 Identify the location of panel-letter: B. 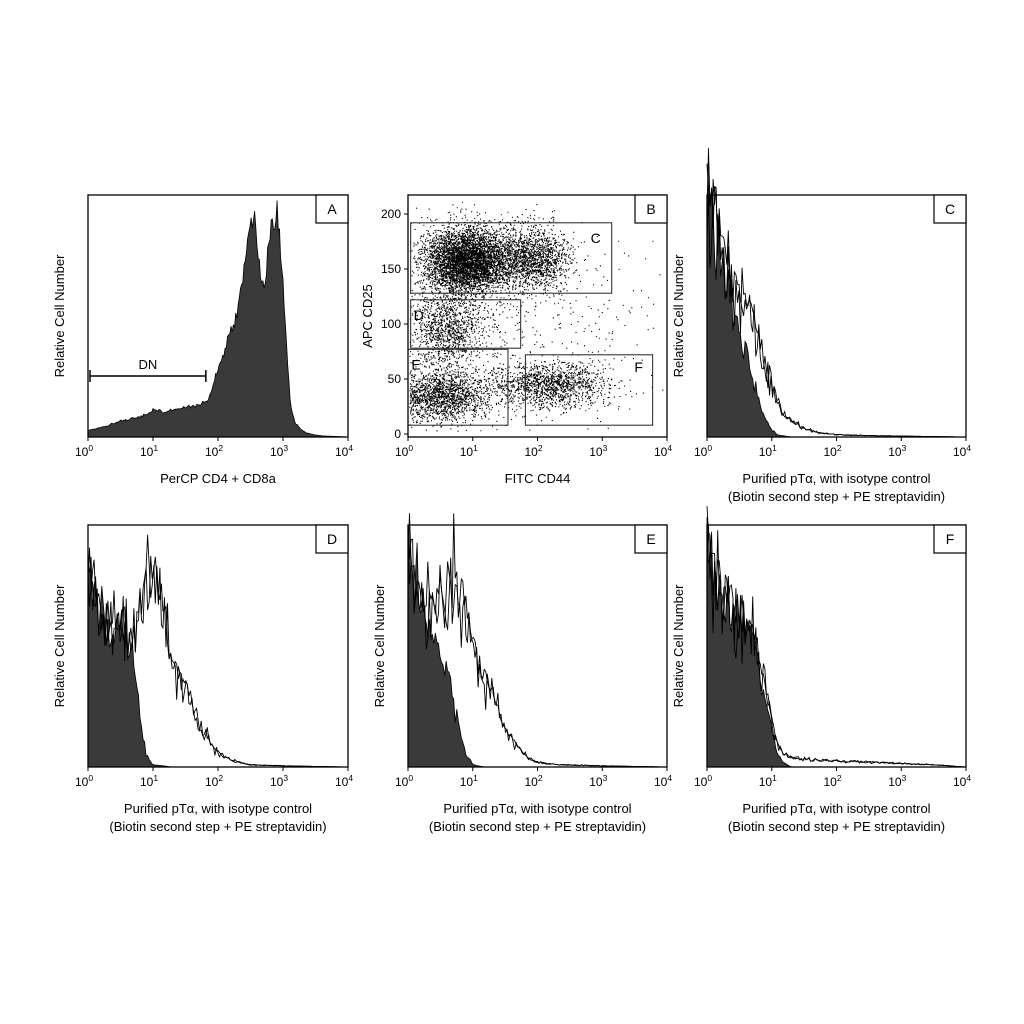
(650, 209).